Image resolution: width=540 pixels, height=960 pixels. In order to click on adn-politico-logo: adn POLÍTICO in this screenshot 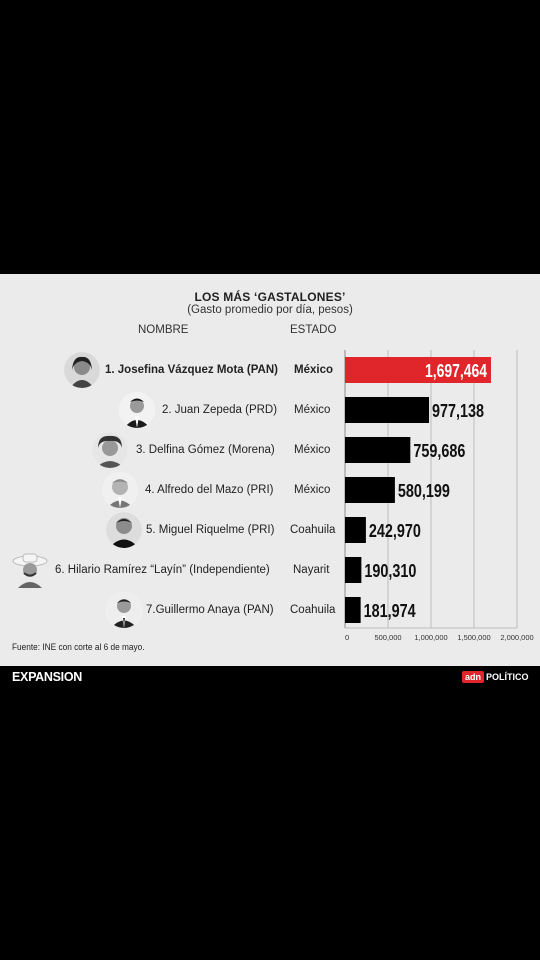, I will do `click(495, 676)`.